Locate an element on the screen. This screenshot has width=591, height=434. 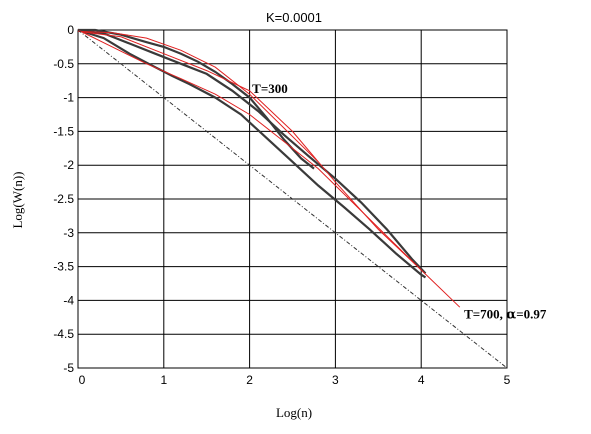
y-tick-label: -2 is located at coordinates (68, 165).